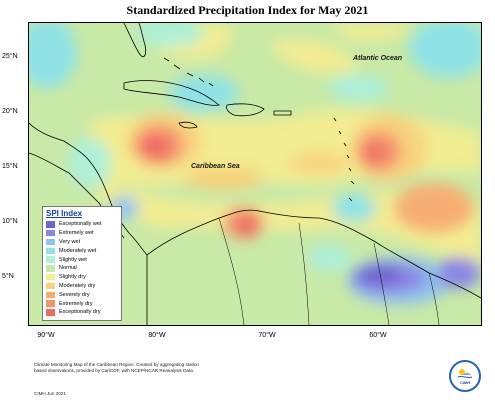 This screenshot has height=400, width=495. I want to click on caribbean-sea-label: Caribbean Sea, so click(215, 166).